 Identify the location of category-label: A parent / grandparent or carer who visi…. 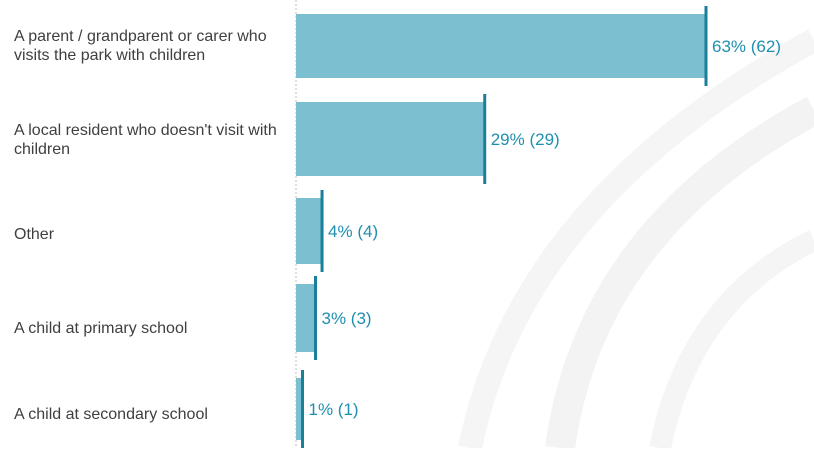
(140, 46).